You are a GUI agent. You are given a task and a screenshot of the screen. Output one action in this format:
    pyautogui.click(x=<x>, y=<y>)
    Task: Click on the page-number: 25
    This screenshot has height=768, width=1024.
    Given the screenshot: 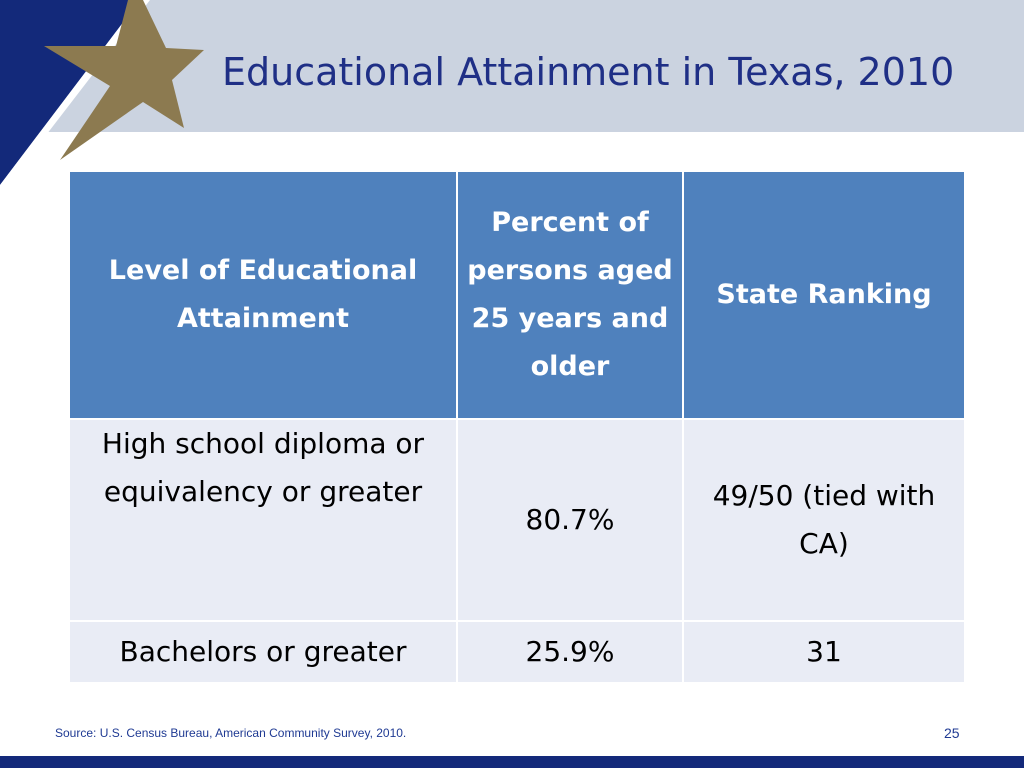 What is the action you would take?
    pyautogui.click(x=952, y=733)
    